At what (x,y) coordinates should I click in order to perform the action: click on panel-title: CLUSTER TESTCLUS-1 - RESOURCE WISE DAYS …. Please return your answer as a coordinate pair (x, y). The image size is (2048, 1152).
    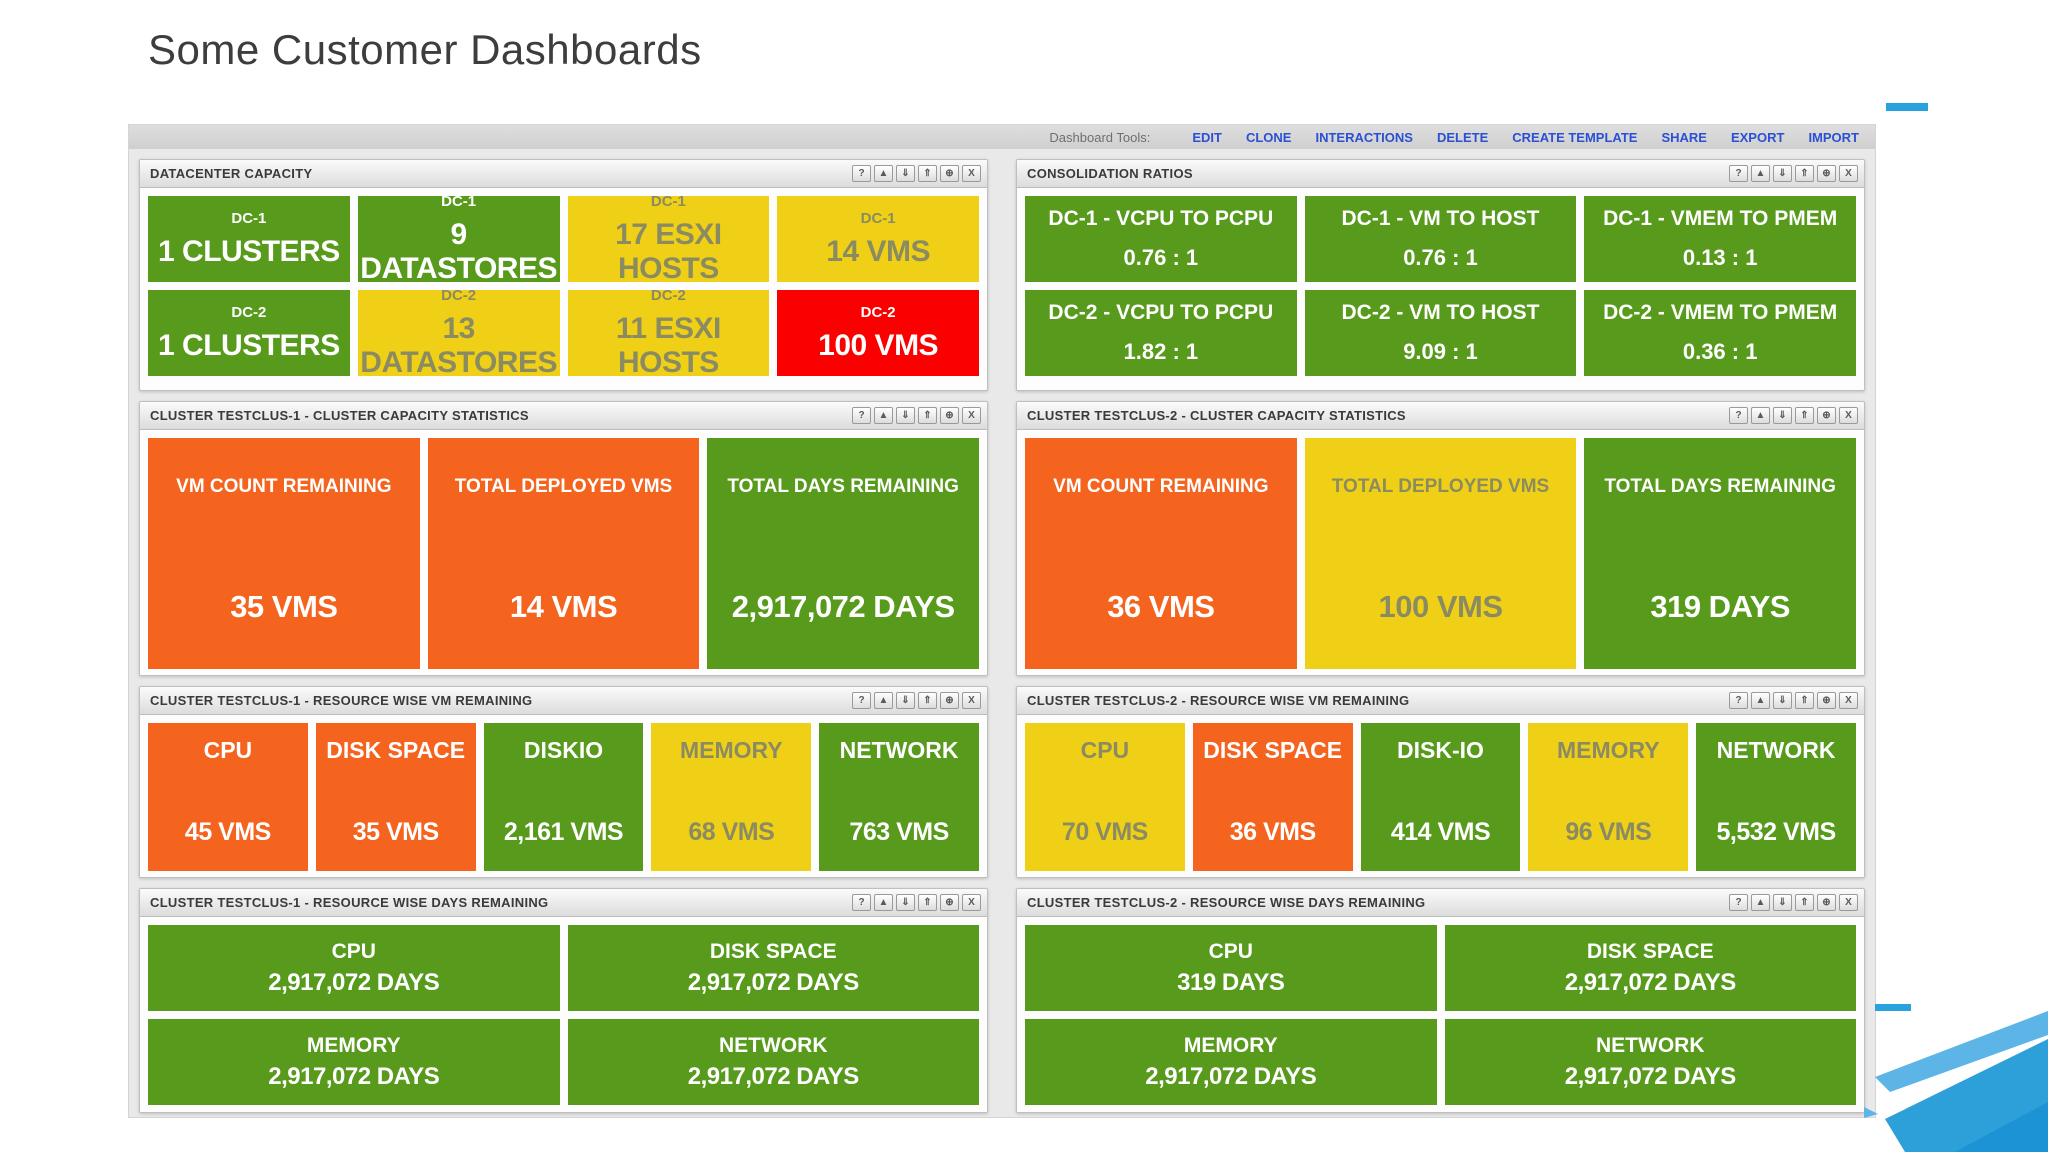
    Looking at the image, I should click on (349, 902).